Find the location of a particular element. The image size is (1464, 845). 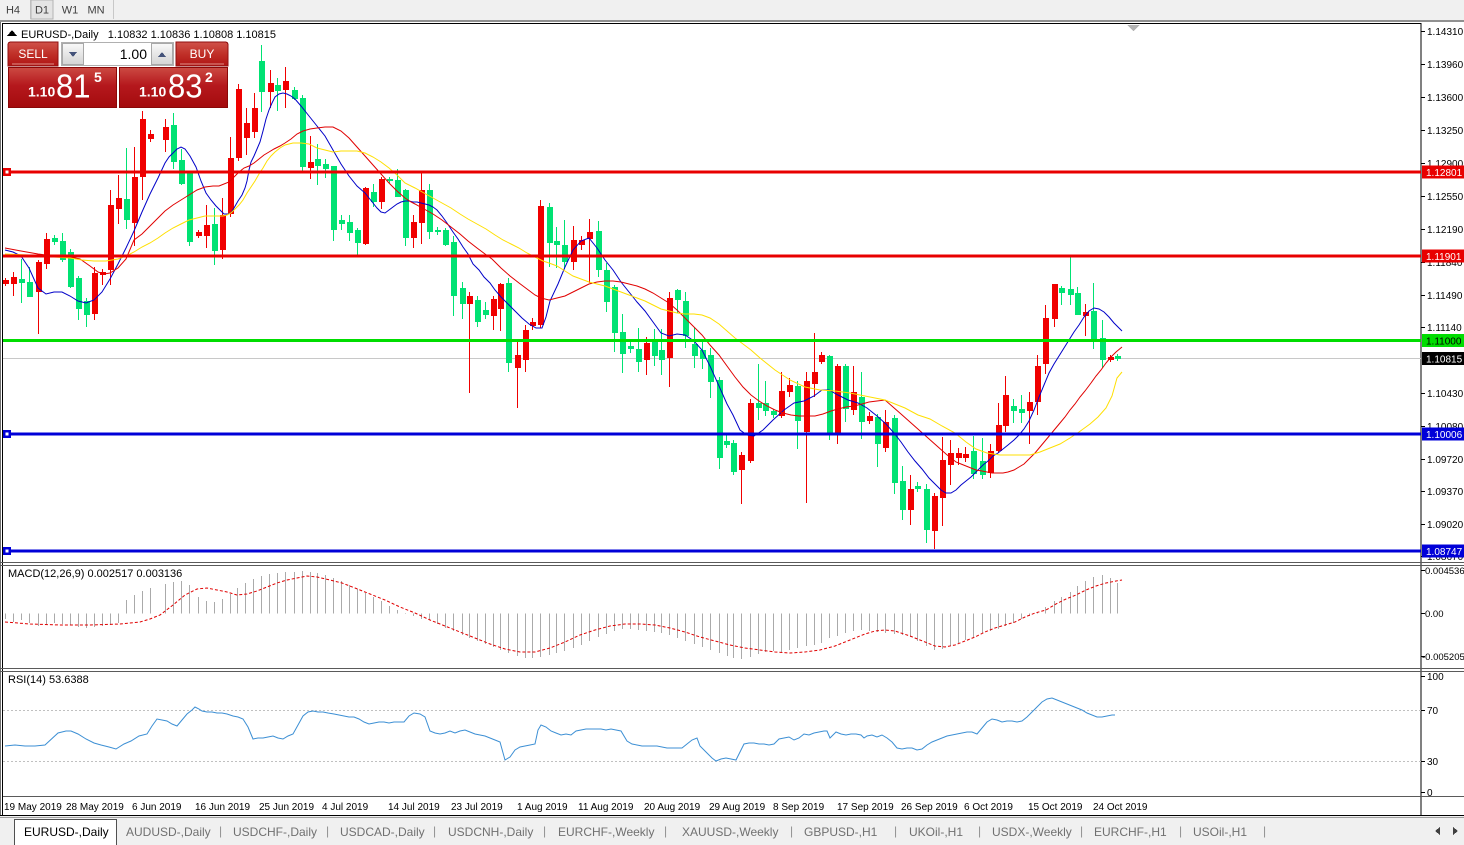

svg-text: 0 is located at coordinates (1430, 793).